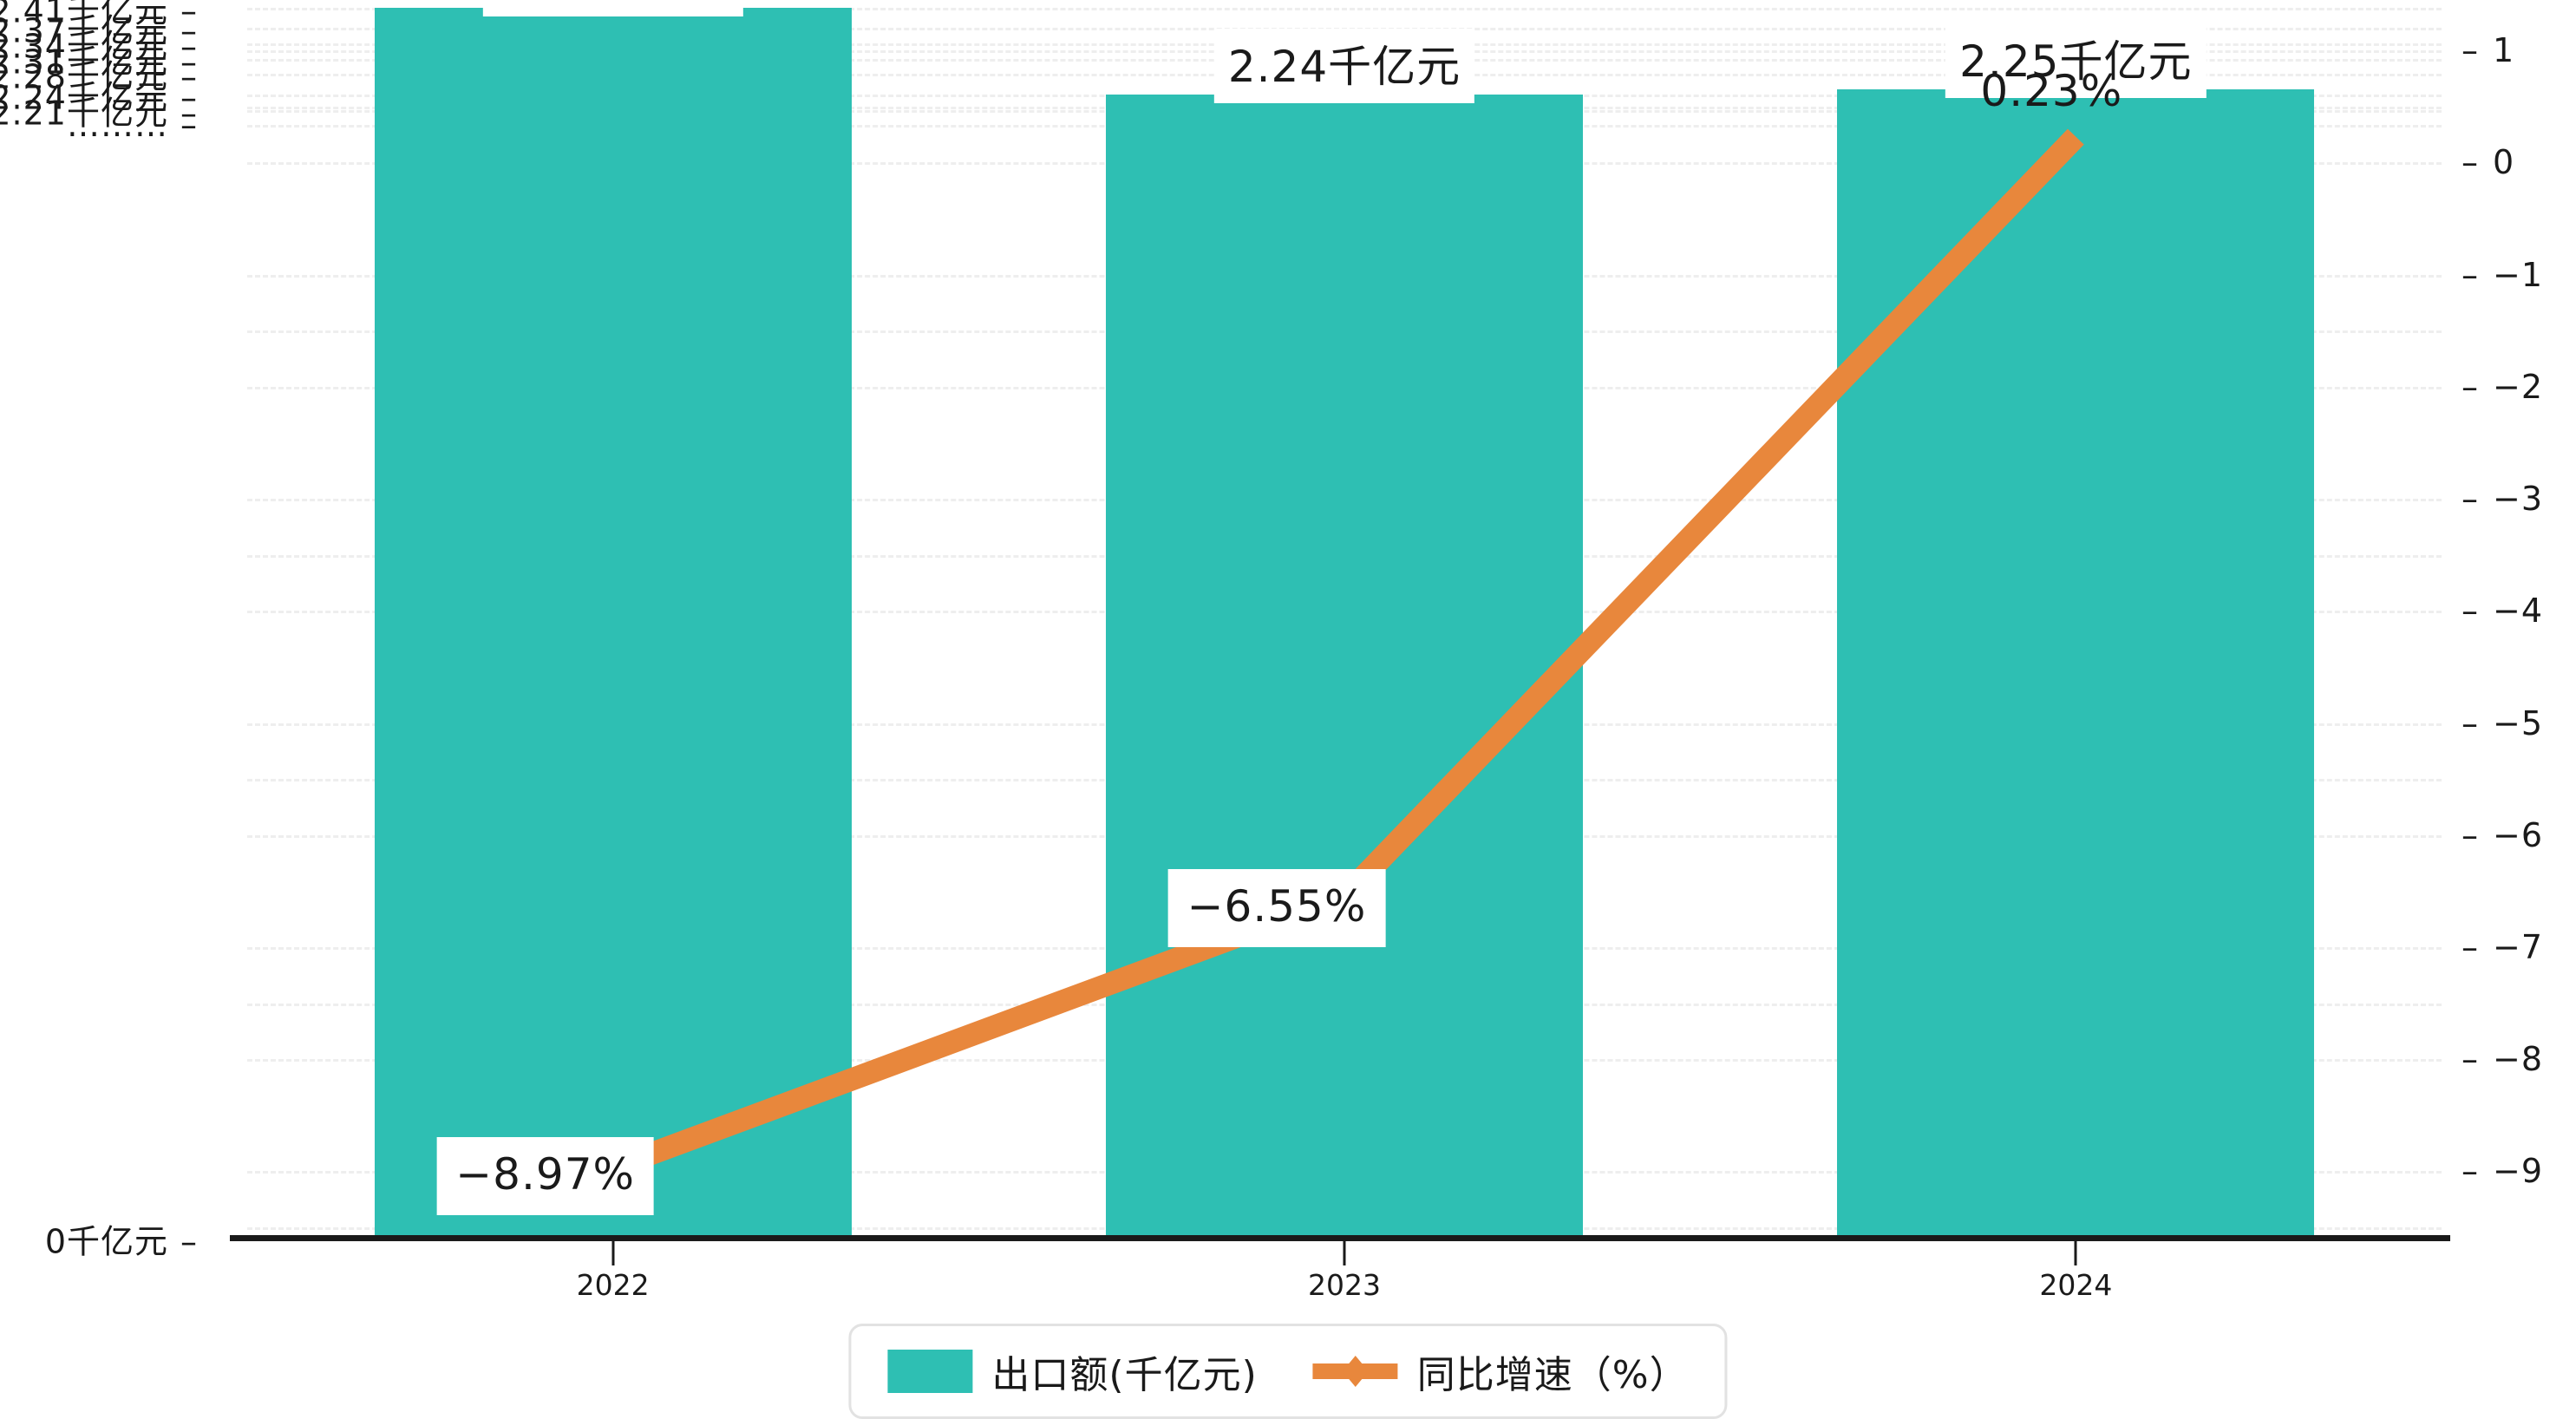 This screenshot has height=1419, width=2576. What do you see at coordinates (2076, 1285) in the screenshot?
I see `x-tick-label: 2024` at bounding box center [2076, 1285].